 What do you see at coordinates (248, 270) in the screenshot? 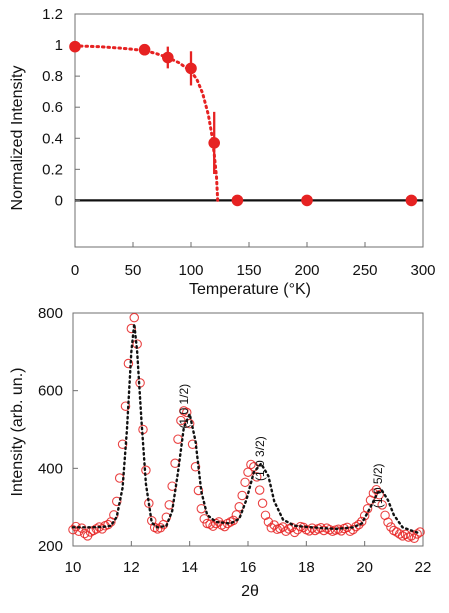
I see `top-x-tick-label: 150` at bounding box center [248, 270].